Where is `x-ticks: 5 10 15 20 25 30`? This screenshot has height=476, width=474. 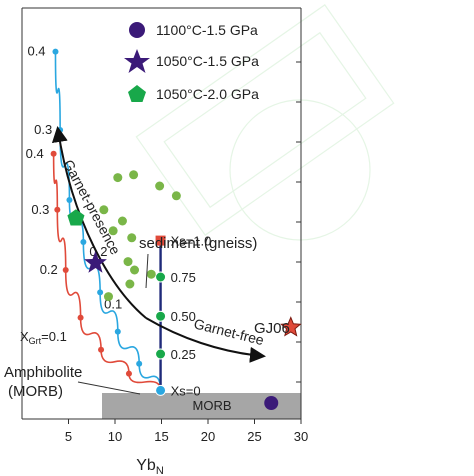 x-ticks: 5 10 15 20 25 30 is located at coordinates (186, 431).